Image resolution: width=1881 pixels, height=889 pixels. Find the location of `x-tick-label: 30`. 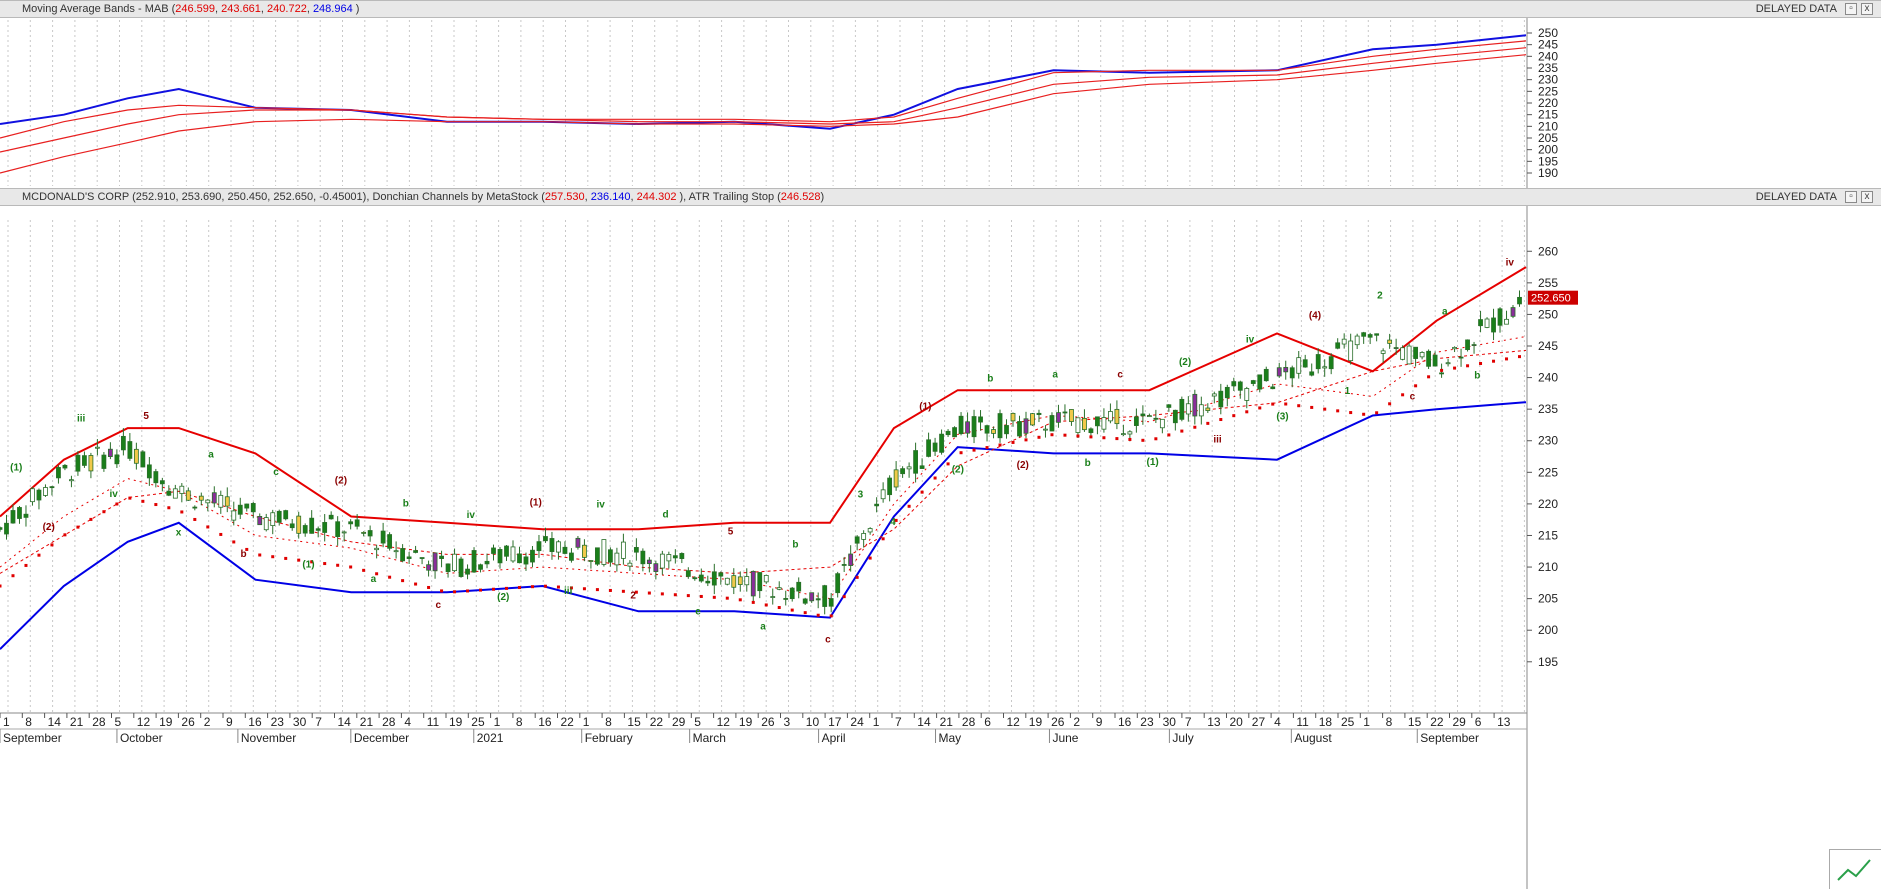

x-tick-label: 30 is located at coordinates (1170, 722).